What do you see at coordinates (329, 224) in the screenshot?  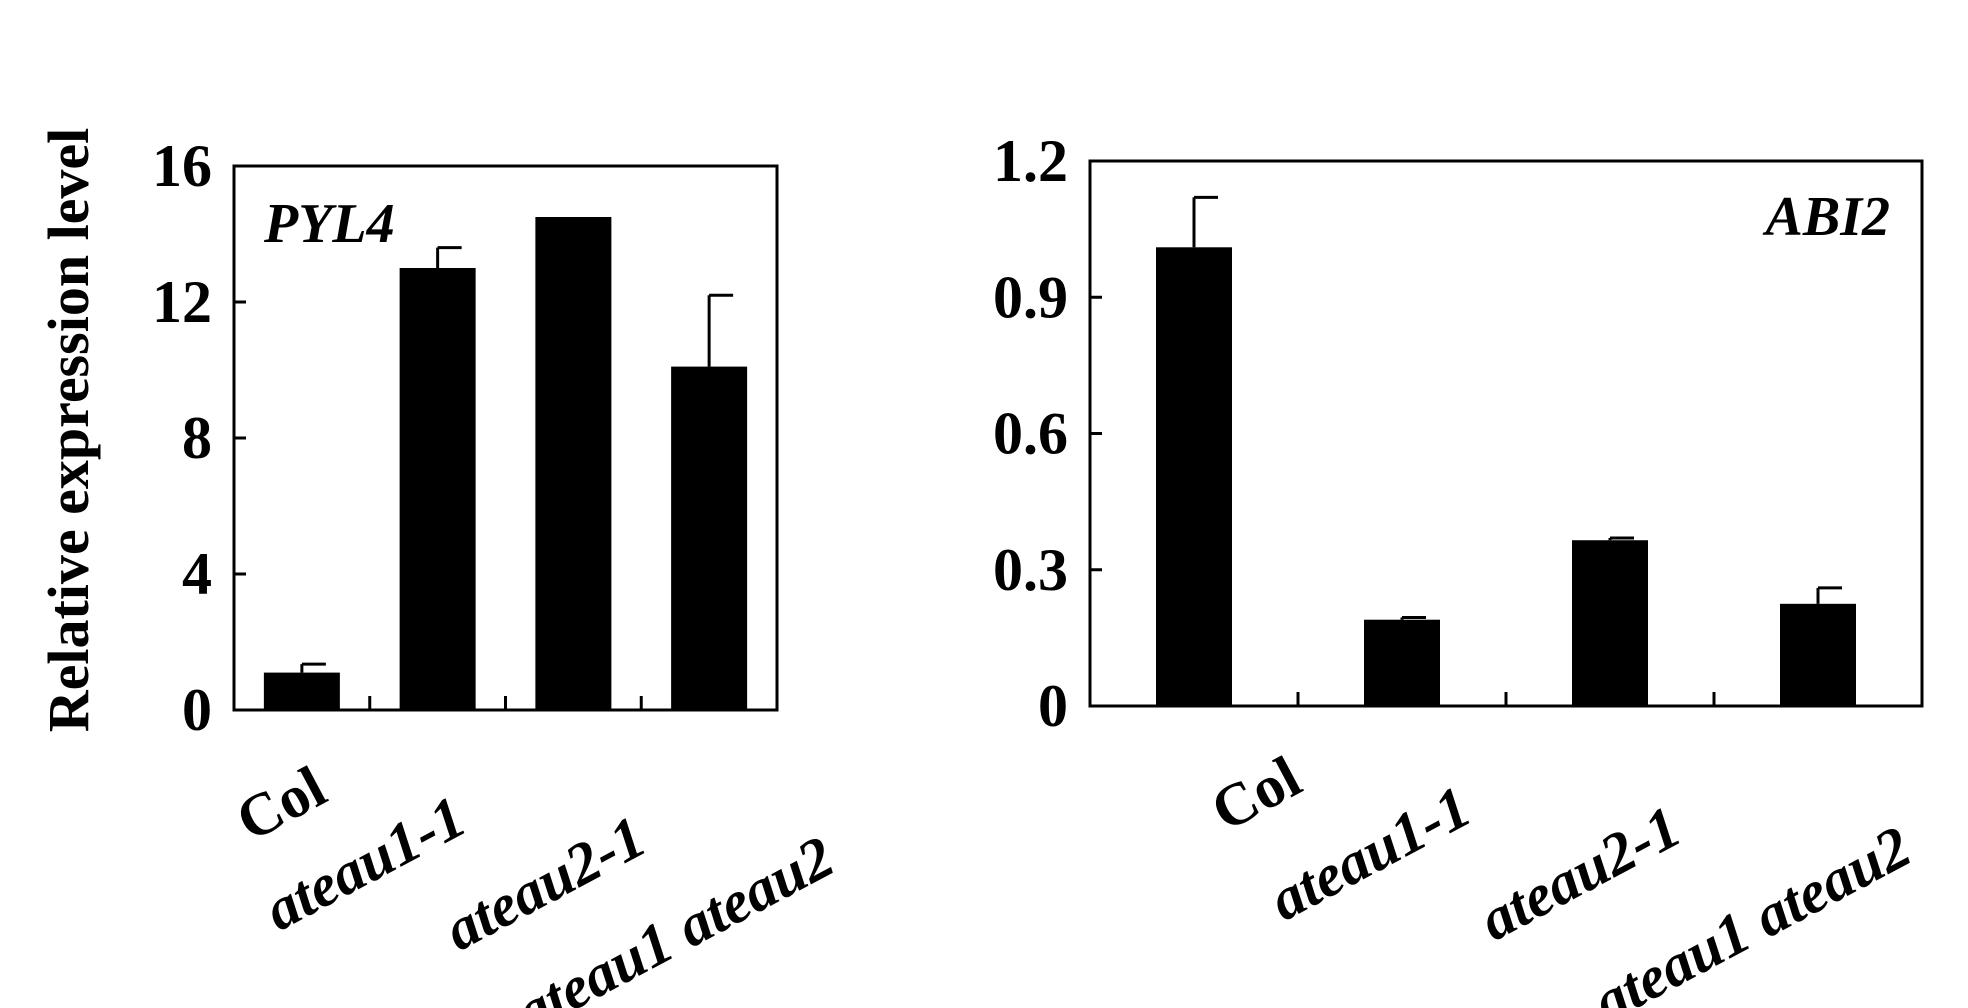 I see `gene-title: PYL4` at bounding box center [329, 224].